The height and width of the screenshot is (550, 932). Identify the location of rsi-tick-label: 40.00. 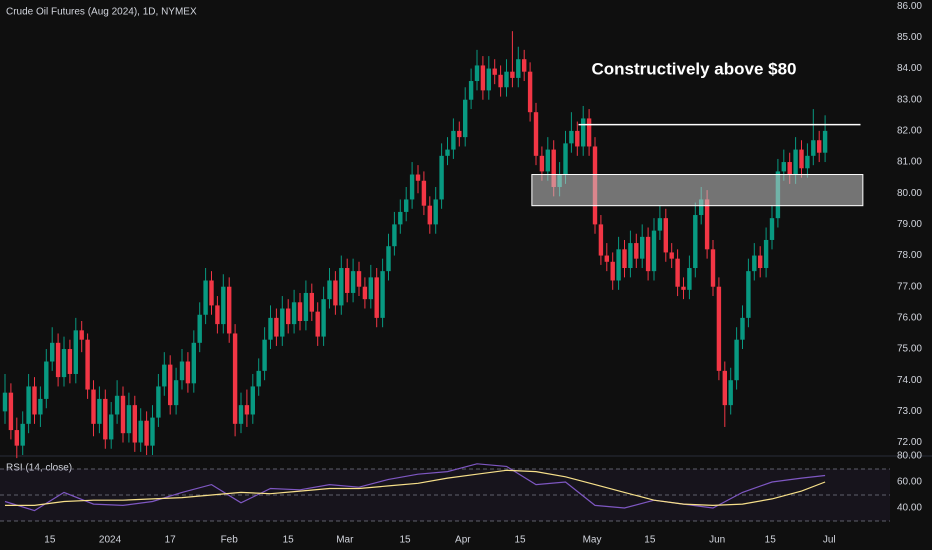
(909, 508).